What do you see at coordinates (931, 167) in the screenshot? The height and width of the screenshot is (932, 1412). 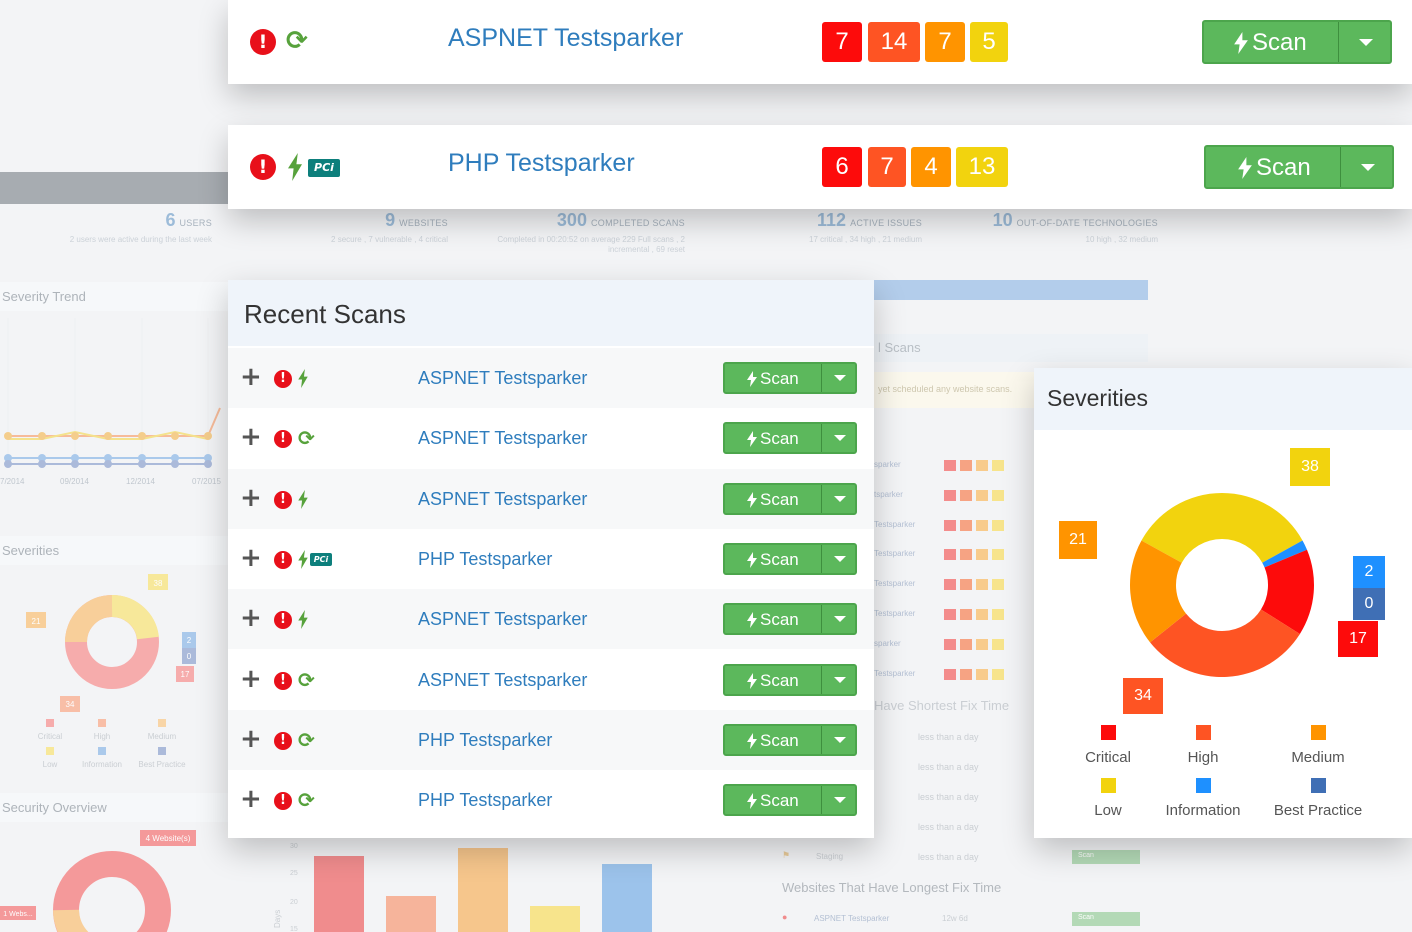 I see `count-medium: 4` at bounding box center [931, 167].